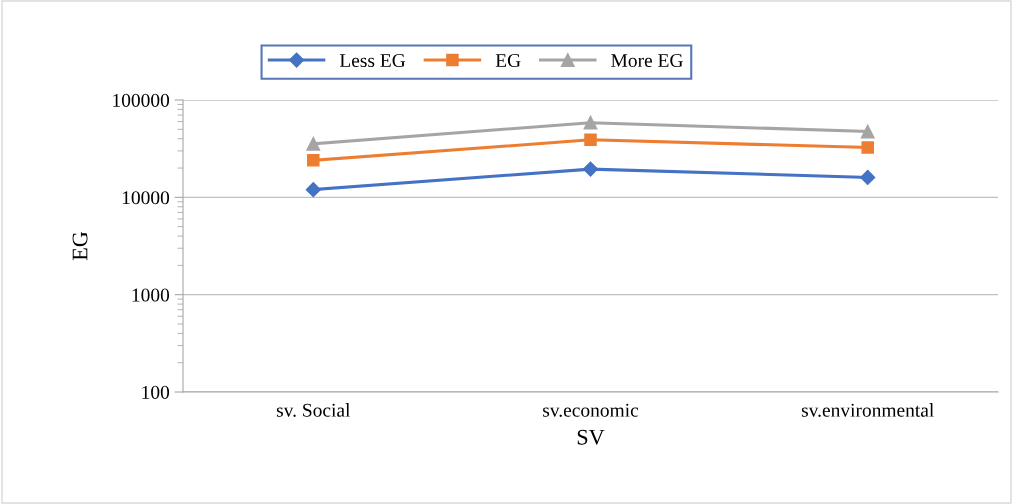  I want to click on legend-label: More EG, so click(647, 61).